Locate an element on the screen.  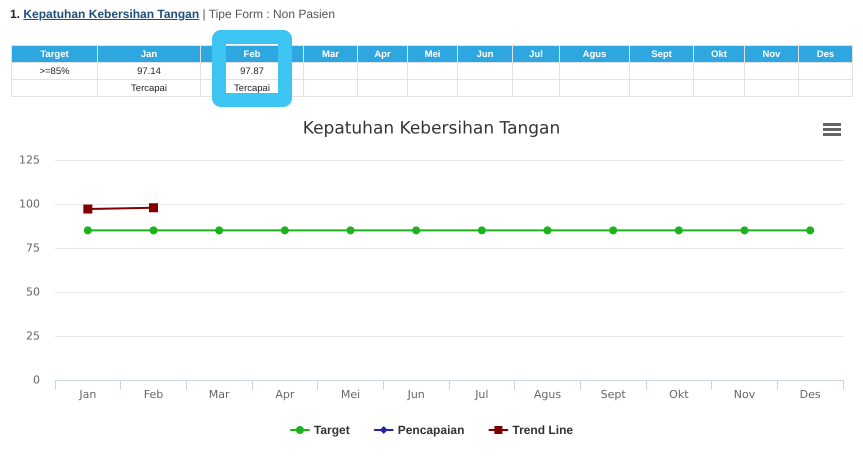
y-tick-label: 25 is located at coordinates (33, 336).